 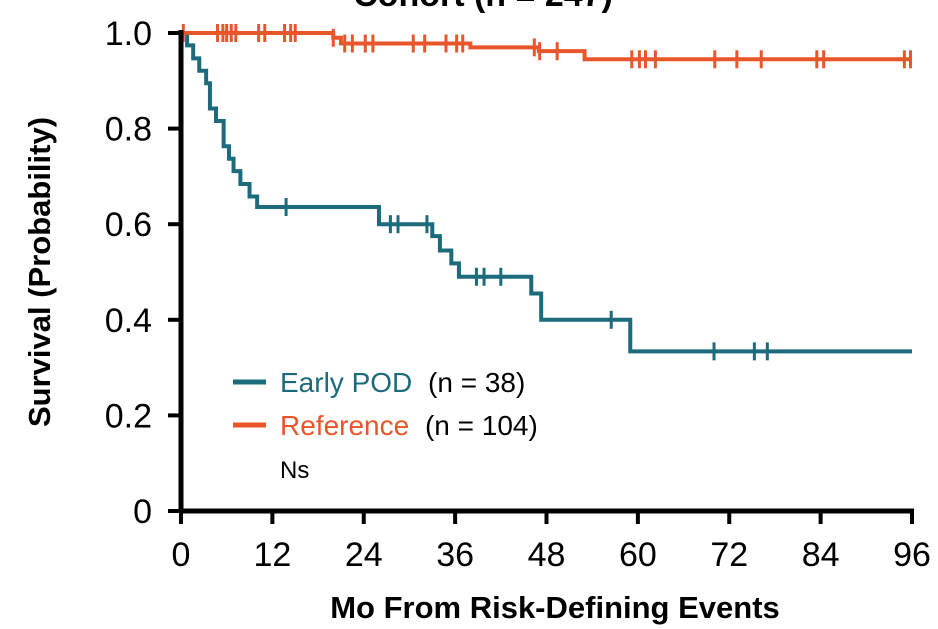 I want to click on x-tick-label: 84, so click(x=821, y=555).